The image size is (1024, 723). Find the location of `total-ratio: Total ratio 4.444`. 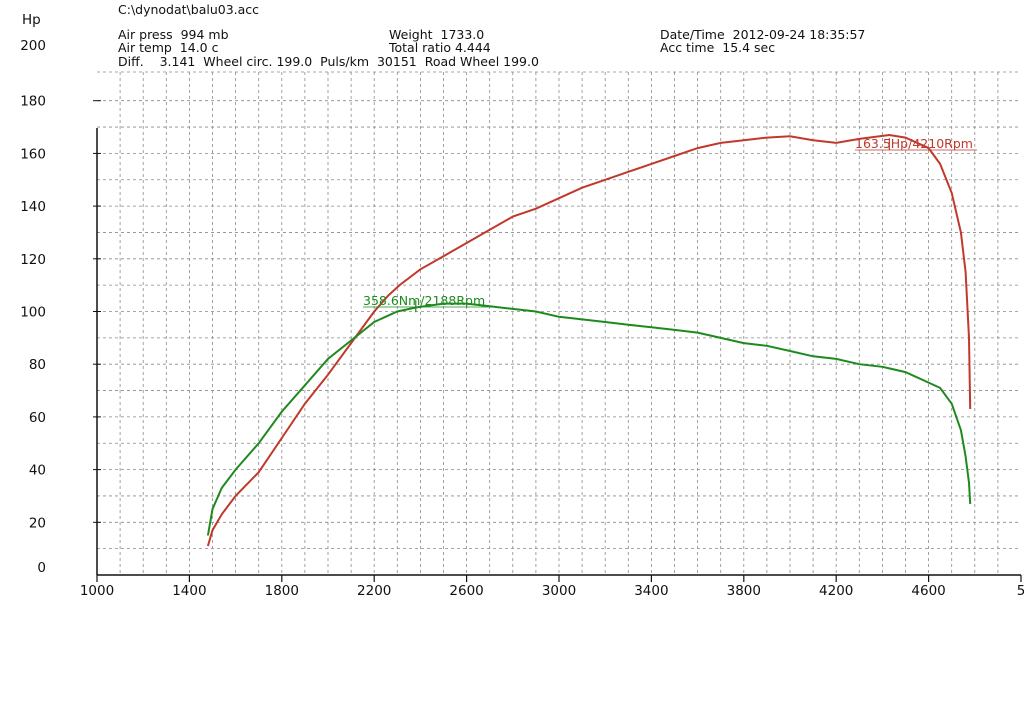

total-ratio: Total ratio 4.444 is located at coordinates (440, 47).